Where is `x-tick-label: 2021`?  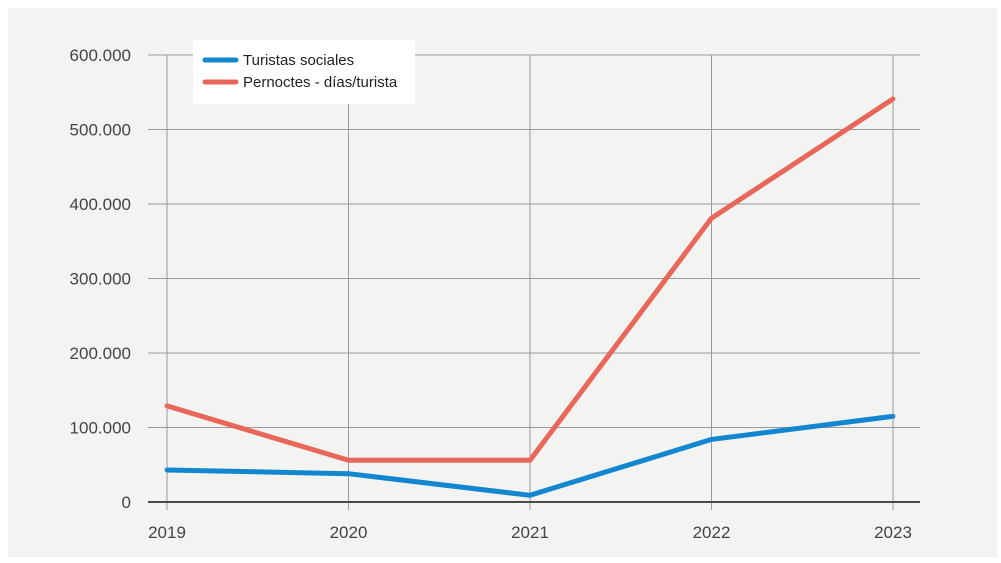 x-tick-label: 2021 is located at coordinates (530, 532).